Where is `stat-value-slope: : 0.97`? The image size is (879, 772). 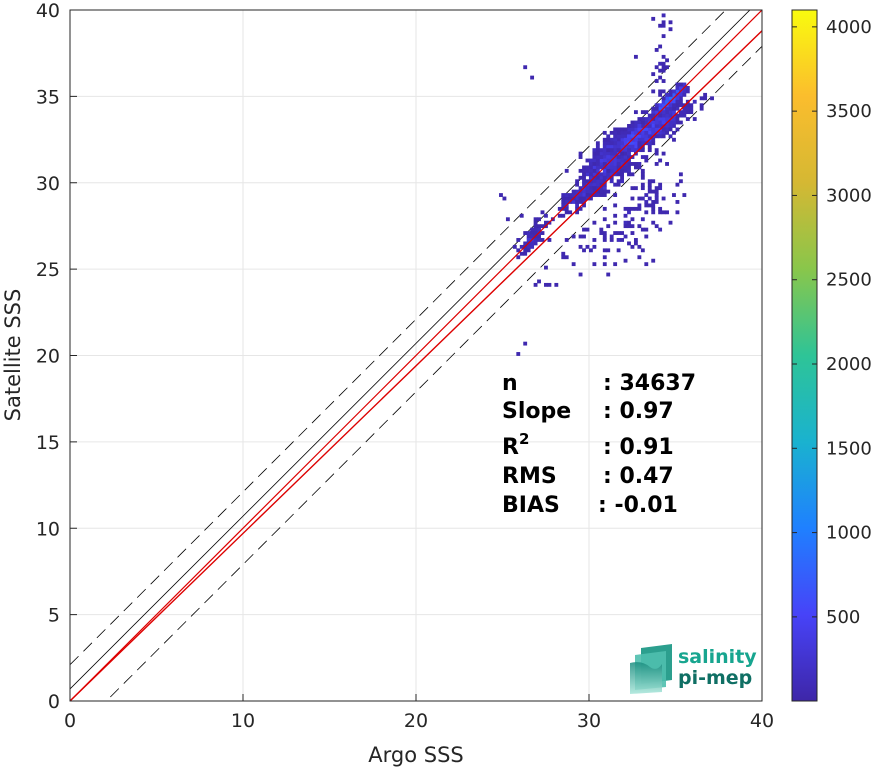
stat-value-slope: : 0.97 is located at coordinates (638, 411).